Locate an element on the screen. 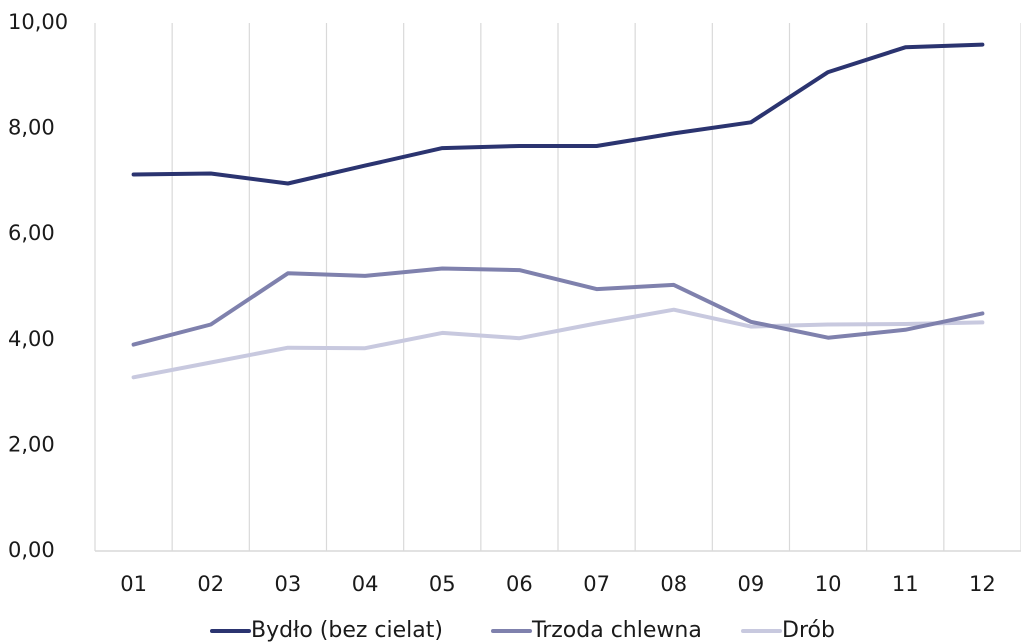 The height and width of the screenshot is (642, 1021). y-tick-label: 10,00 is located at coordinates (38, 22).